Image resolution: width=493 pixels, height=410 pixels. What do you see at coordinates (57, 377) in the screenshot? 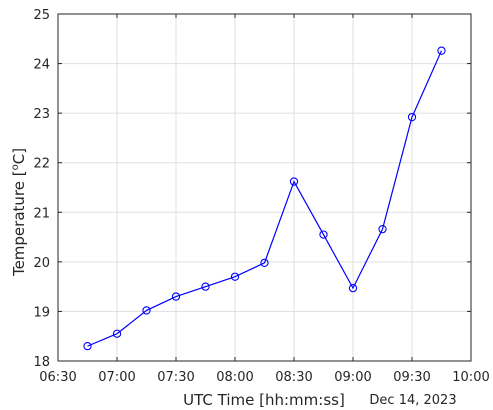
I see `x-tick-label: 06:30` at bounding box center [57, 377].